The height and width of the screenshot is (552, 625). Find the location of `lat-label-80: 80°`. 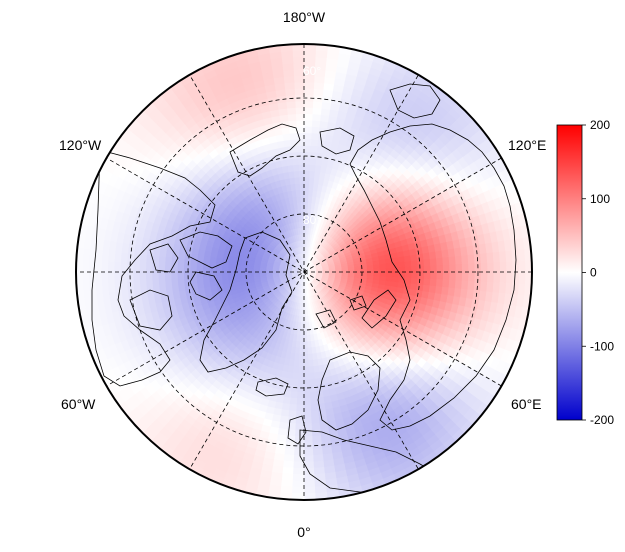

lat-label-80: 80° is located at coordinates (312, 220).